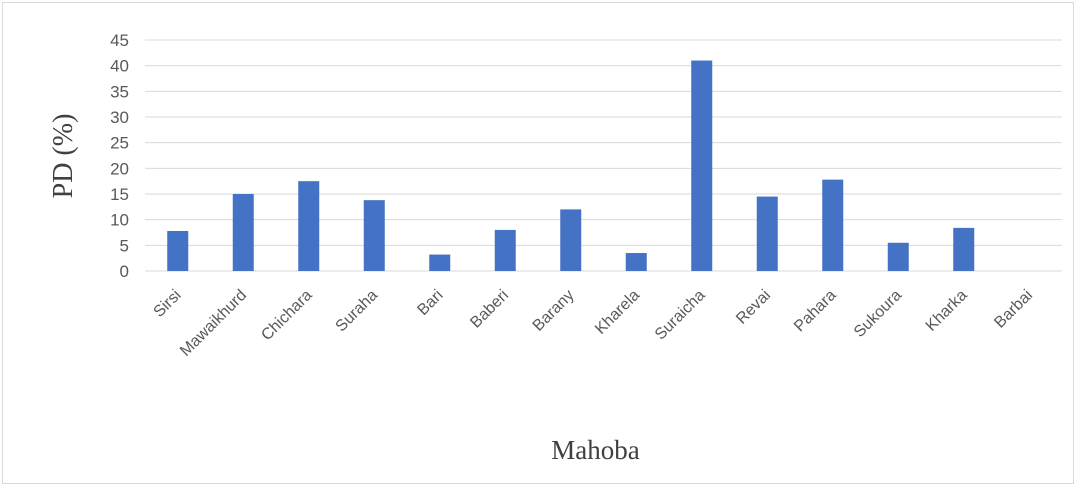 The height and width of the screenshot is (488, 1078). Describe the element at coordinates (595, 450) in the screenshot. I see `x-axis-title: Mahoba` at that location.